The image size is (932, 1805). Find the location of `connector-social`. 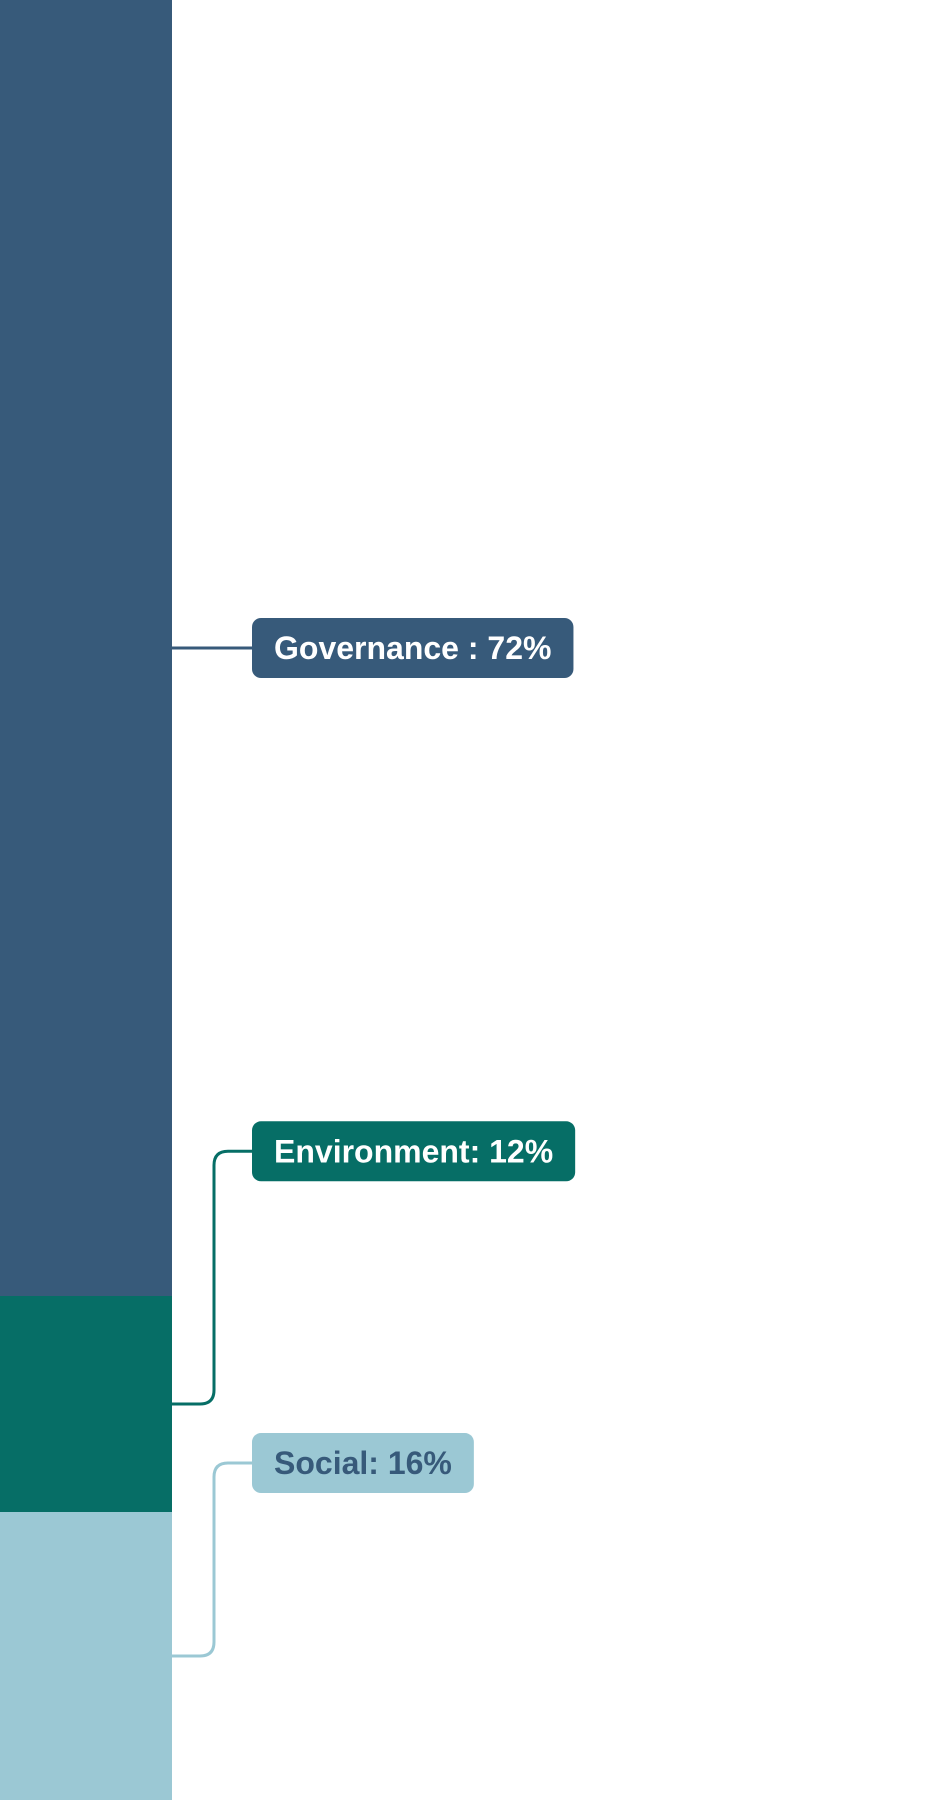

connector-social is located at coordinates (212, 1559).